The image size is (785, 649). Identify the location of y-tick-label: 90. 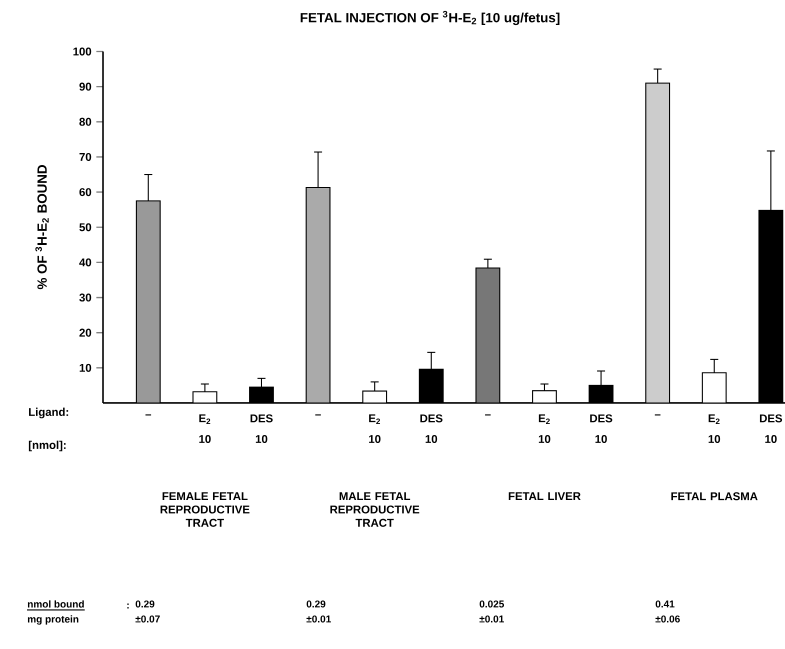
(85, 86).